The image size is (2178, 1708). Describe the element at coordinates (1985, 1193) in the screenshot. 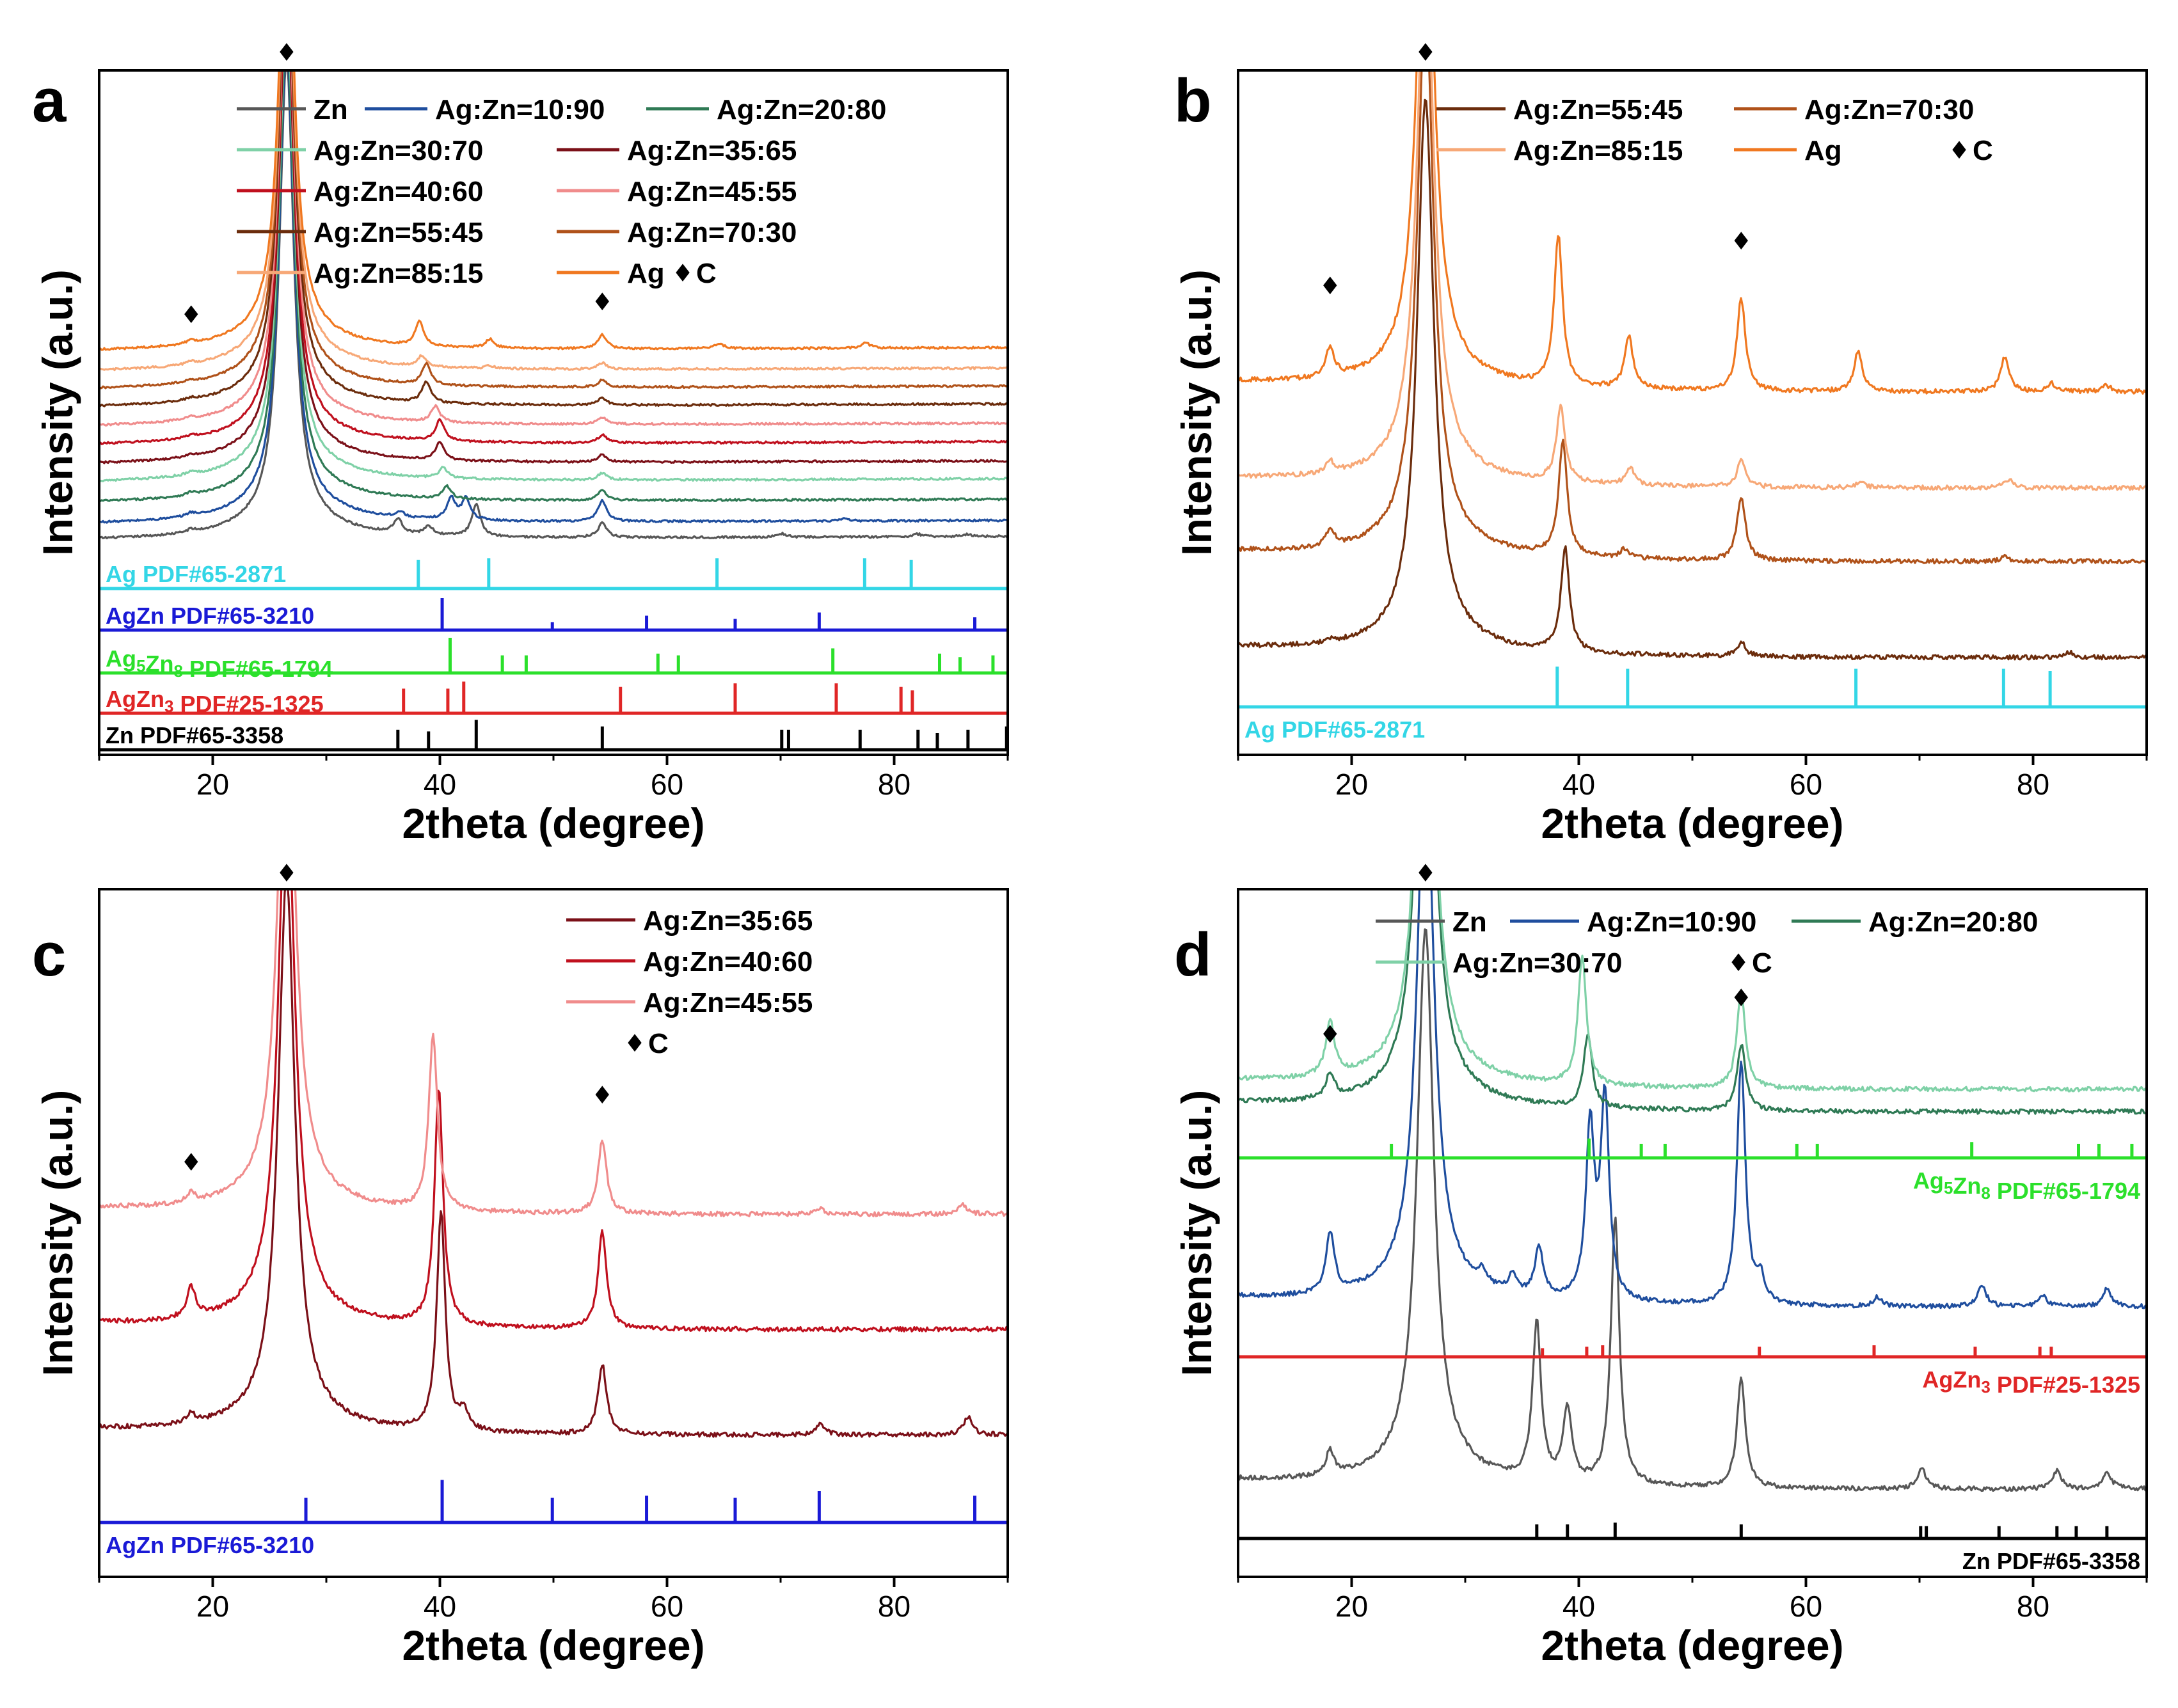

I see `ref-label-part: 8` at that location.